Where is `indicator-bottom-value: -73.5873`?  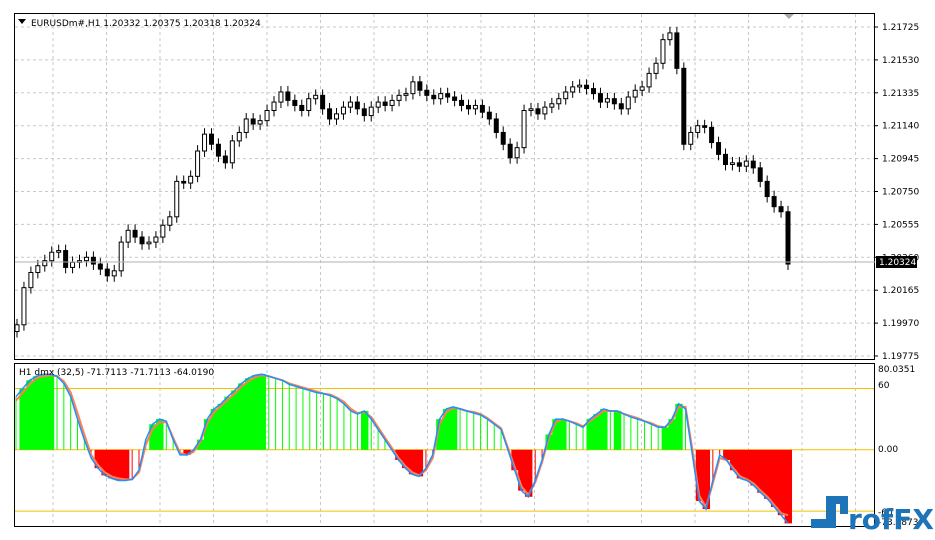 indicator-bottom-value: -73.5873 is located at coordinates (898, 523).